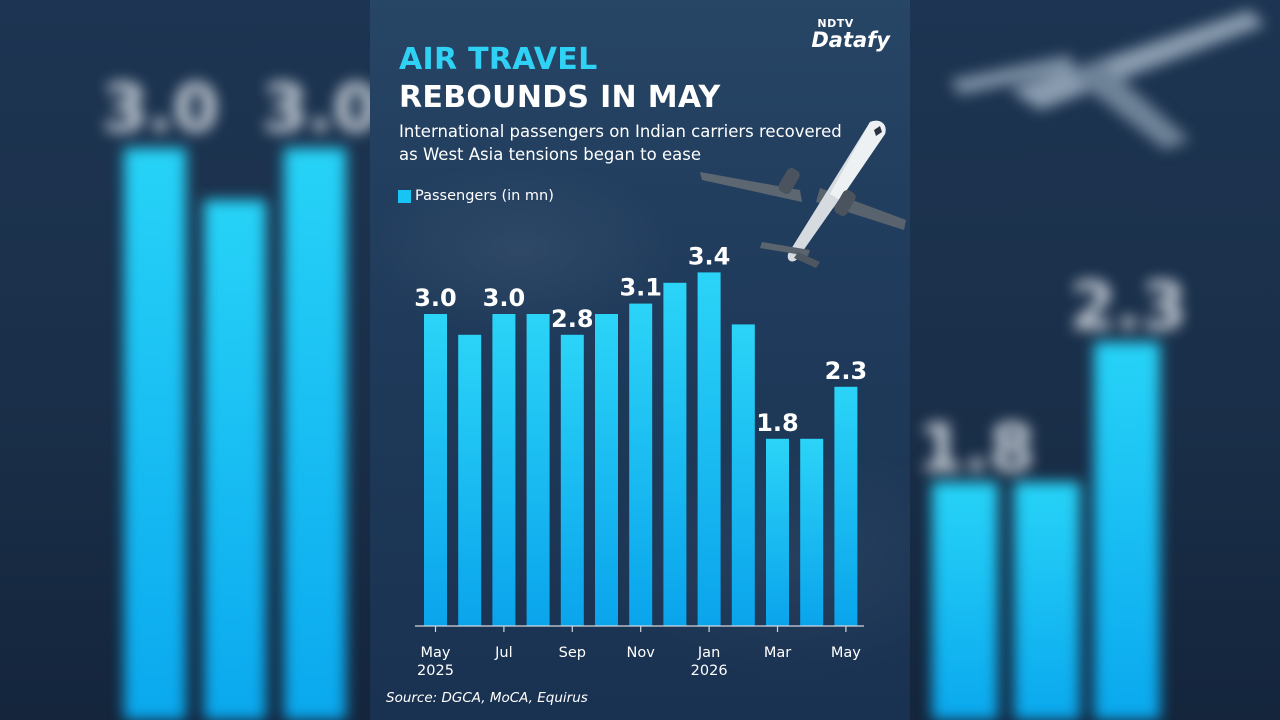 Image resolution: width=1280 pixels, height=720 pixels. What do you see at coordinates (404, 196) in the screenshot?
I see `legend-swatch` at bounding box center [404, 196].